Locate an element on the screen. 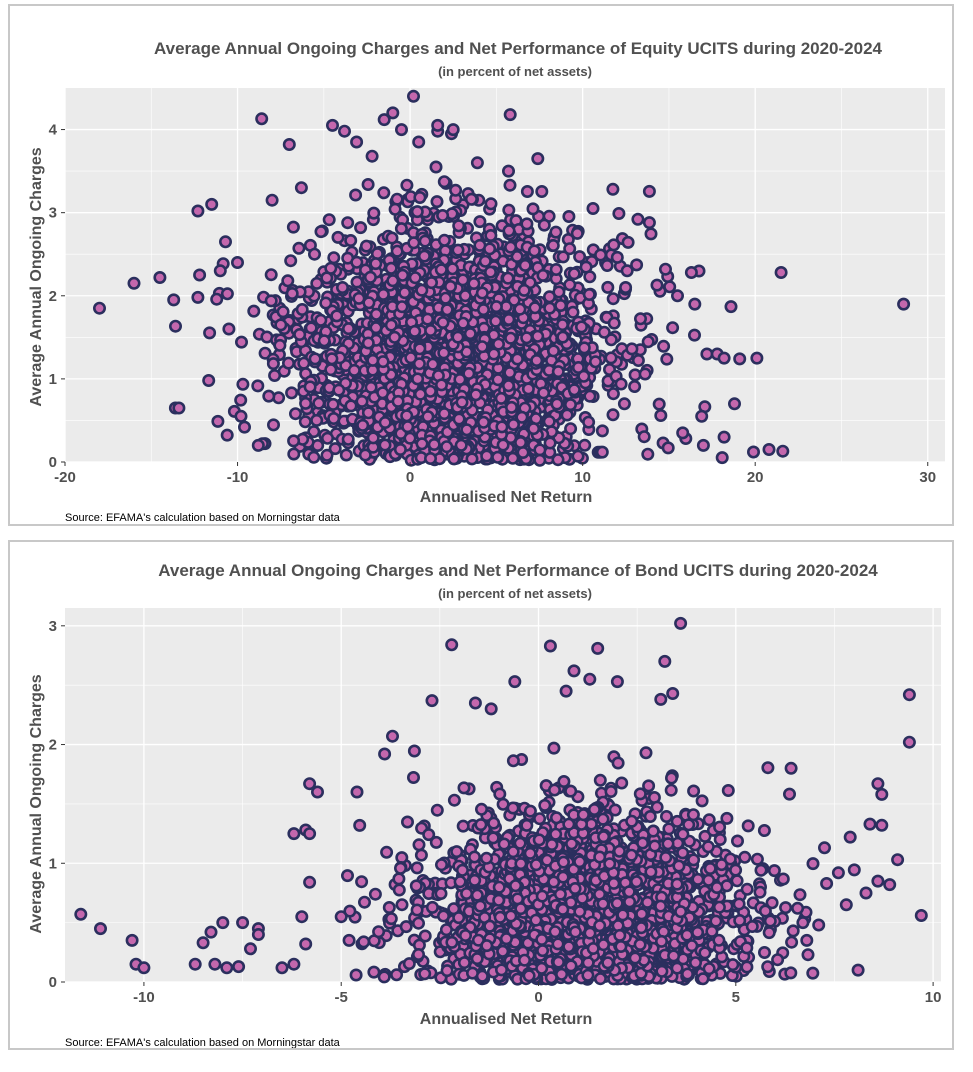 This screenshot has height=1072, width=973. x-tick-label: 20 is located at coordinates (755, 477).